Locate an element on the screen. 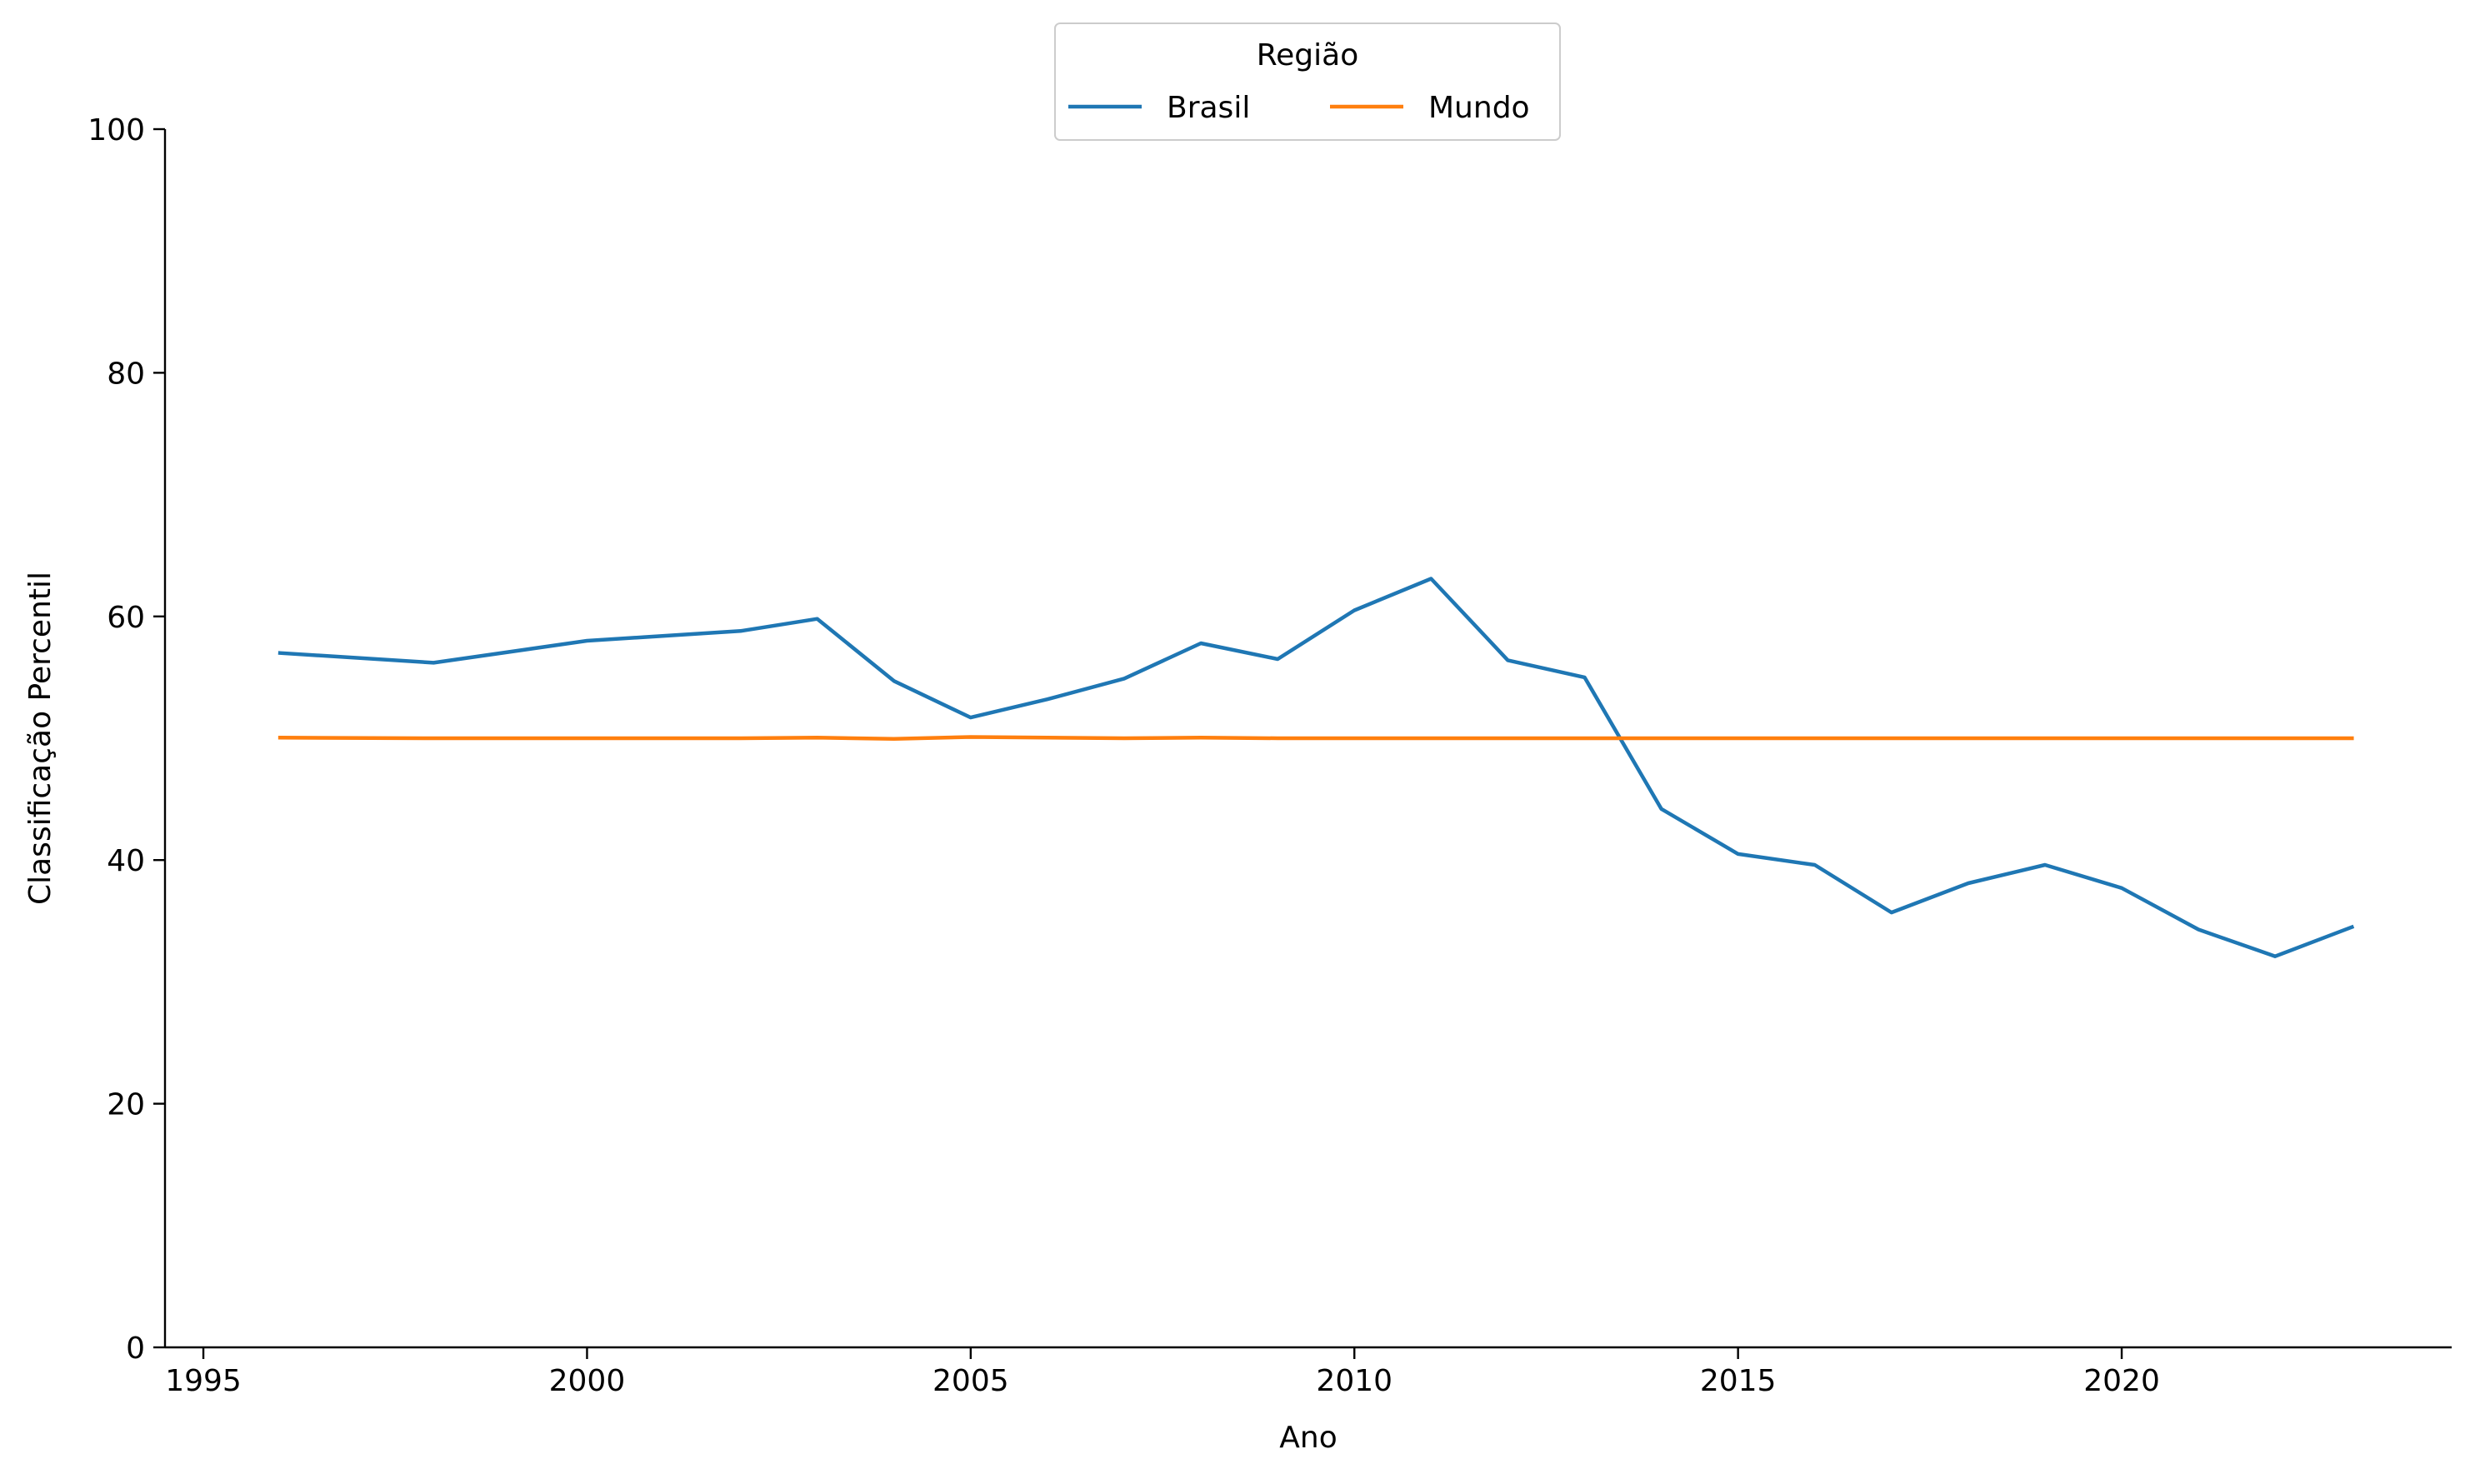  legend: Região Brasil Mundo is located at coordinates (1307, 81).